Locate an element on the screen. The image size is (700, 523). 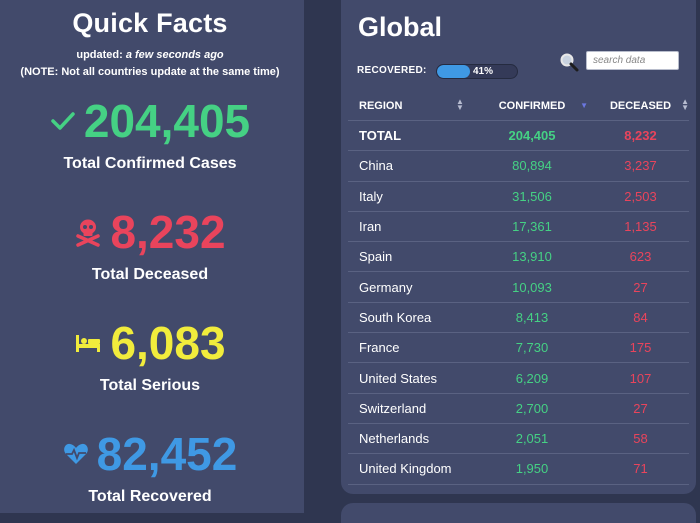
recovered-progress-fill is located at coordinates (453, 71).